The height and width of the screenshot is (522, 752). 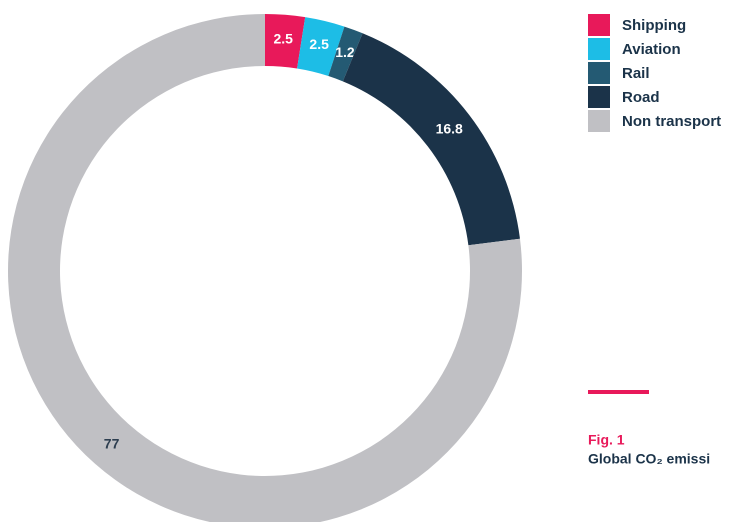 What do you see at coordinates (449, 129) in the screenshot?
I see `slice-label: 16.8` at bounding box center [449, 129].